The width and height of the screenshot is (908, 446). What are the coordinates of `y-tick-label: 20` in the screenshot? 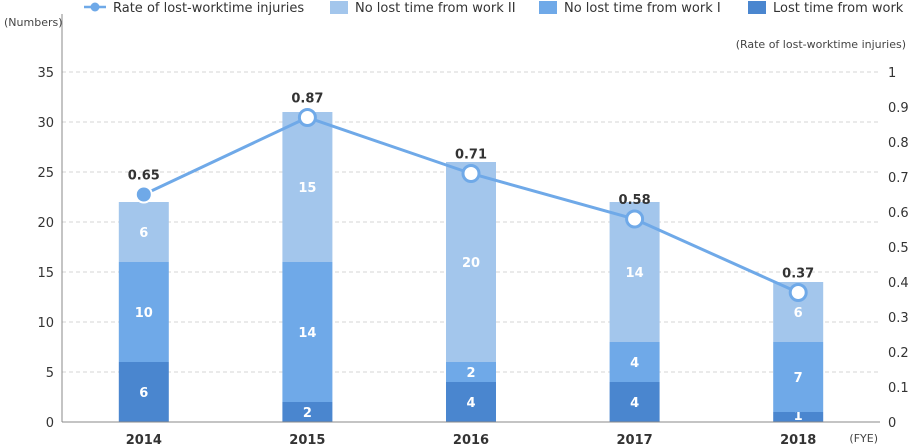 It's located at (45, 223).